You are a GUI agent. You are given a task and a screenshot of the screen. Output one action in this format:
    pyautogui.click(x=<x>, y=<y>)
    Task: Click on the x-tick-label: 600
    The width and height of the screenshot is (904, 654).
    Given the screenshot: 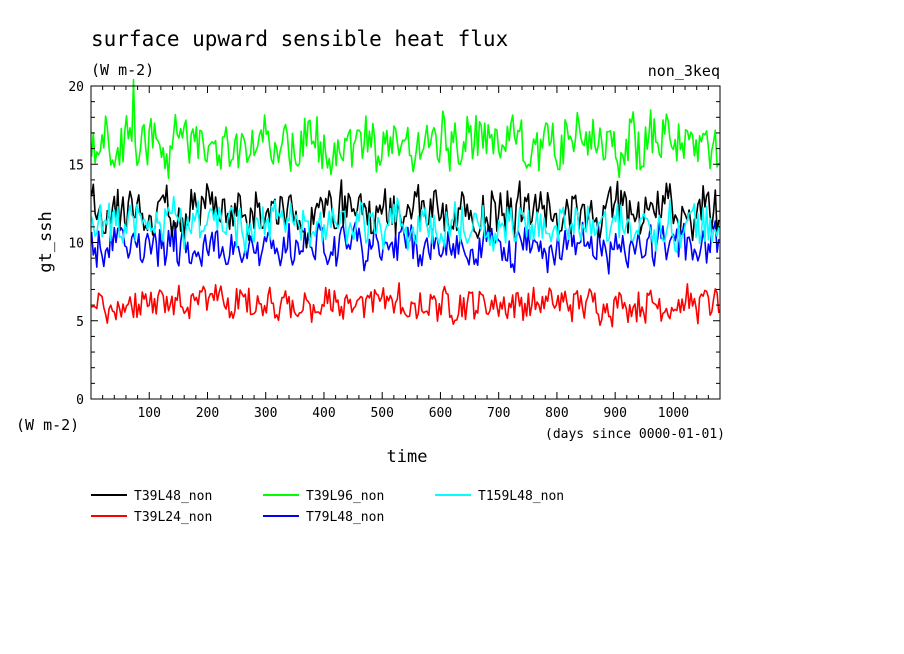 What is the action you would take?
    pyautogui.click(x=440, y=413)
    